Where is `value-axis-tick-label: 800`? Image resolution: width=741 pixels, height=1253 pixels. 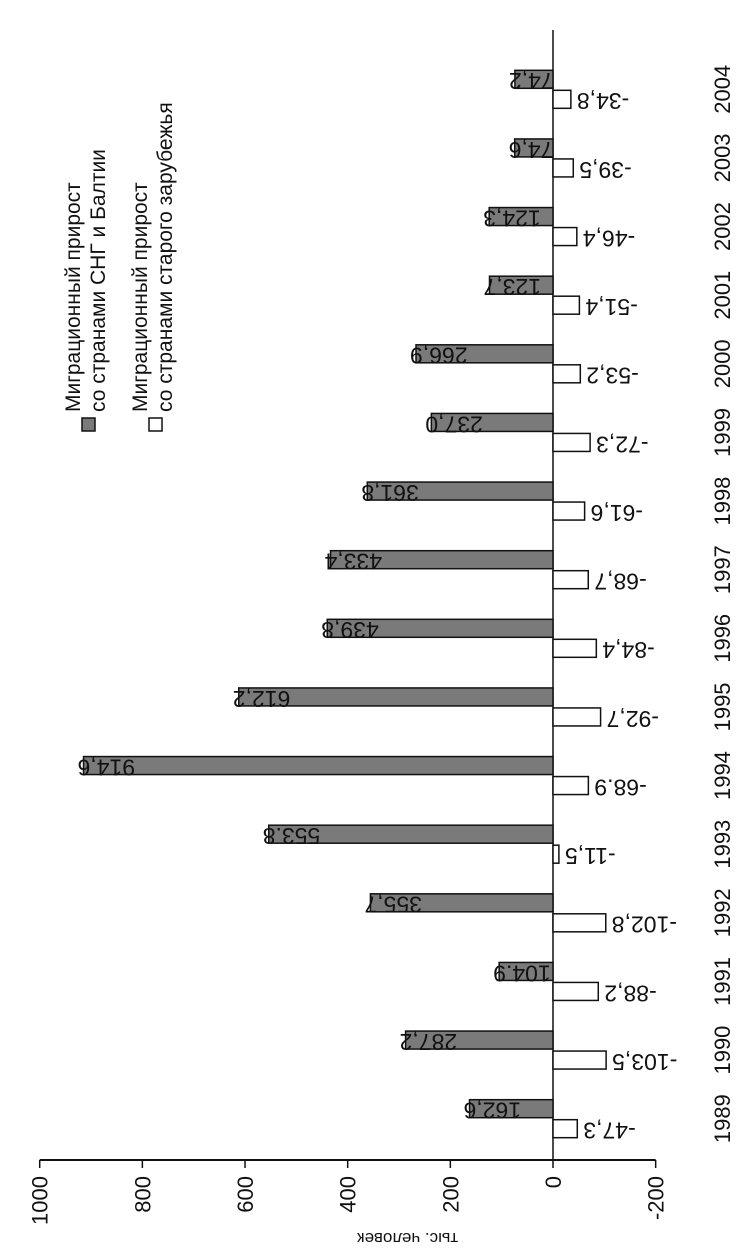 value-axis-tick-label: 800 is located at coordinates (142, 1194).